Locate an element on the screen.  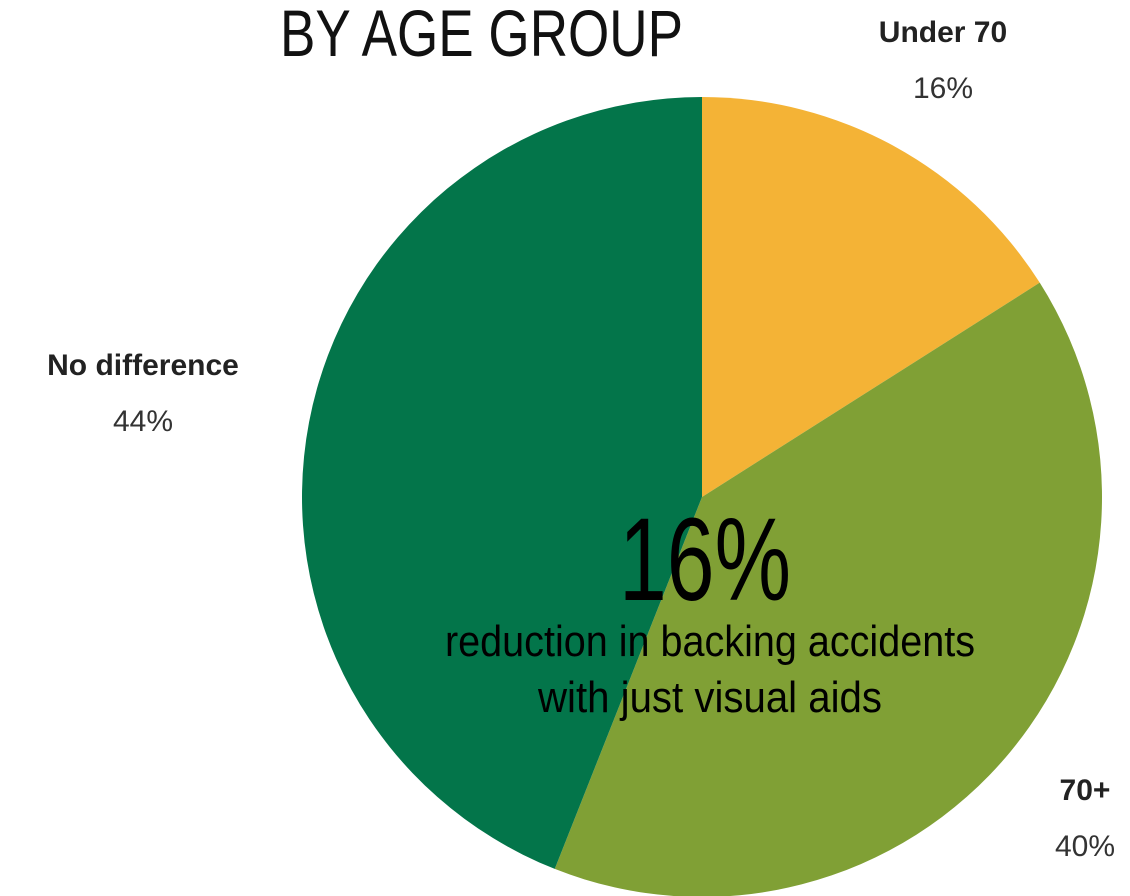
annotation-line: with just visual aids is located at coordinates (709, 697).